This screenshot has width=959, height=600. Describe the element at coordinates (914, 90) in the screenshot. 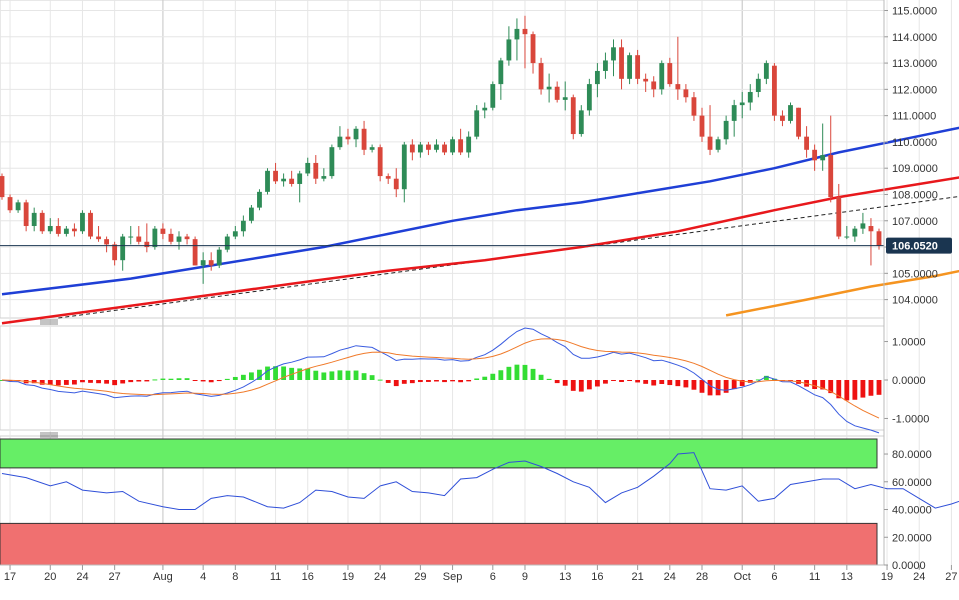

I see `price-tick-label: 112.0000` at that location.